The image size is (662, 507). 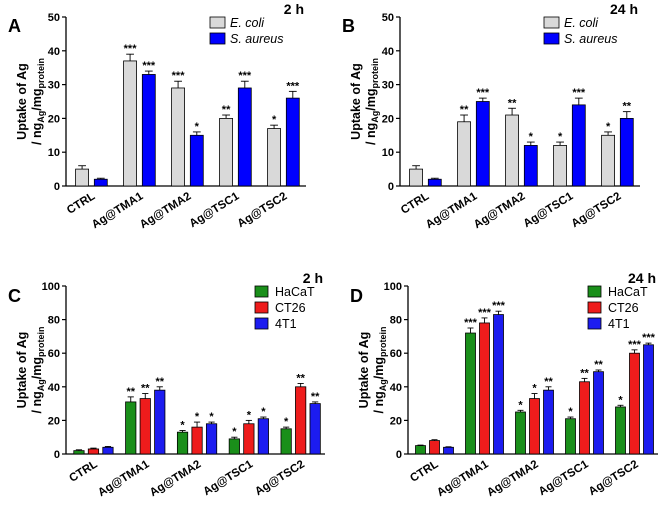 I want to click on y-tick-label: 20, so click(x=54, y=119).